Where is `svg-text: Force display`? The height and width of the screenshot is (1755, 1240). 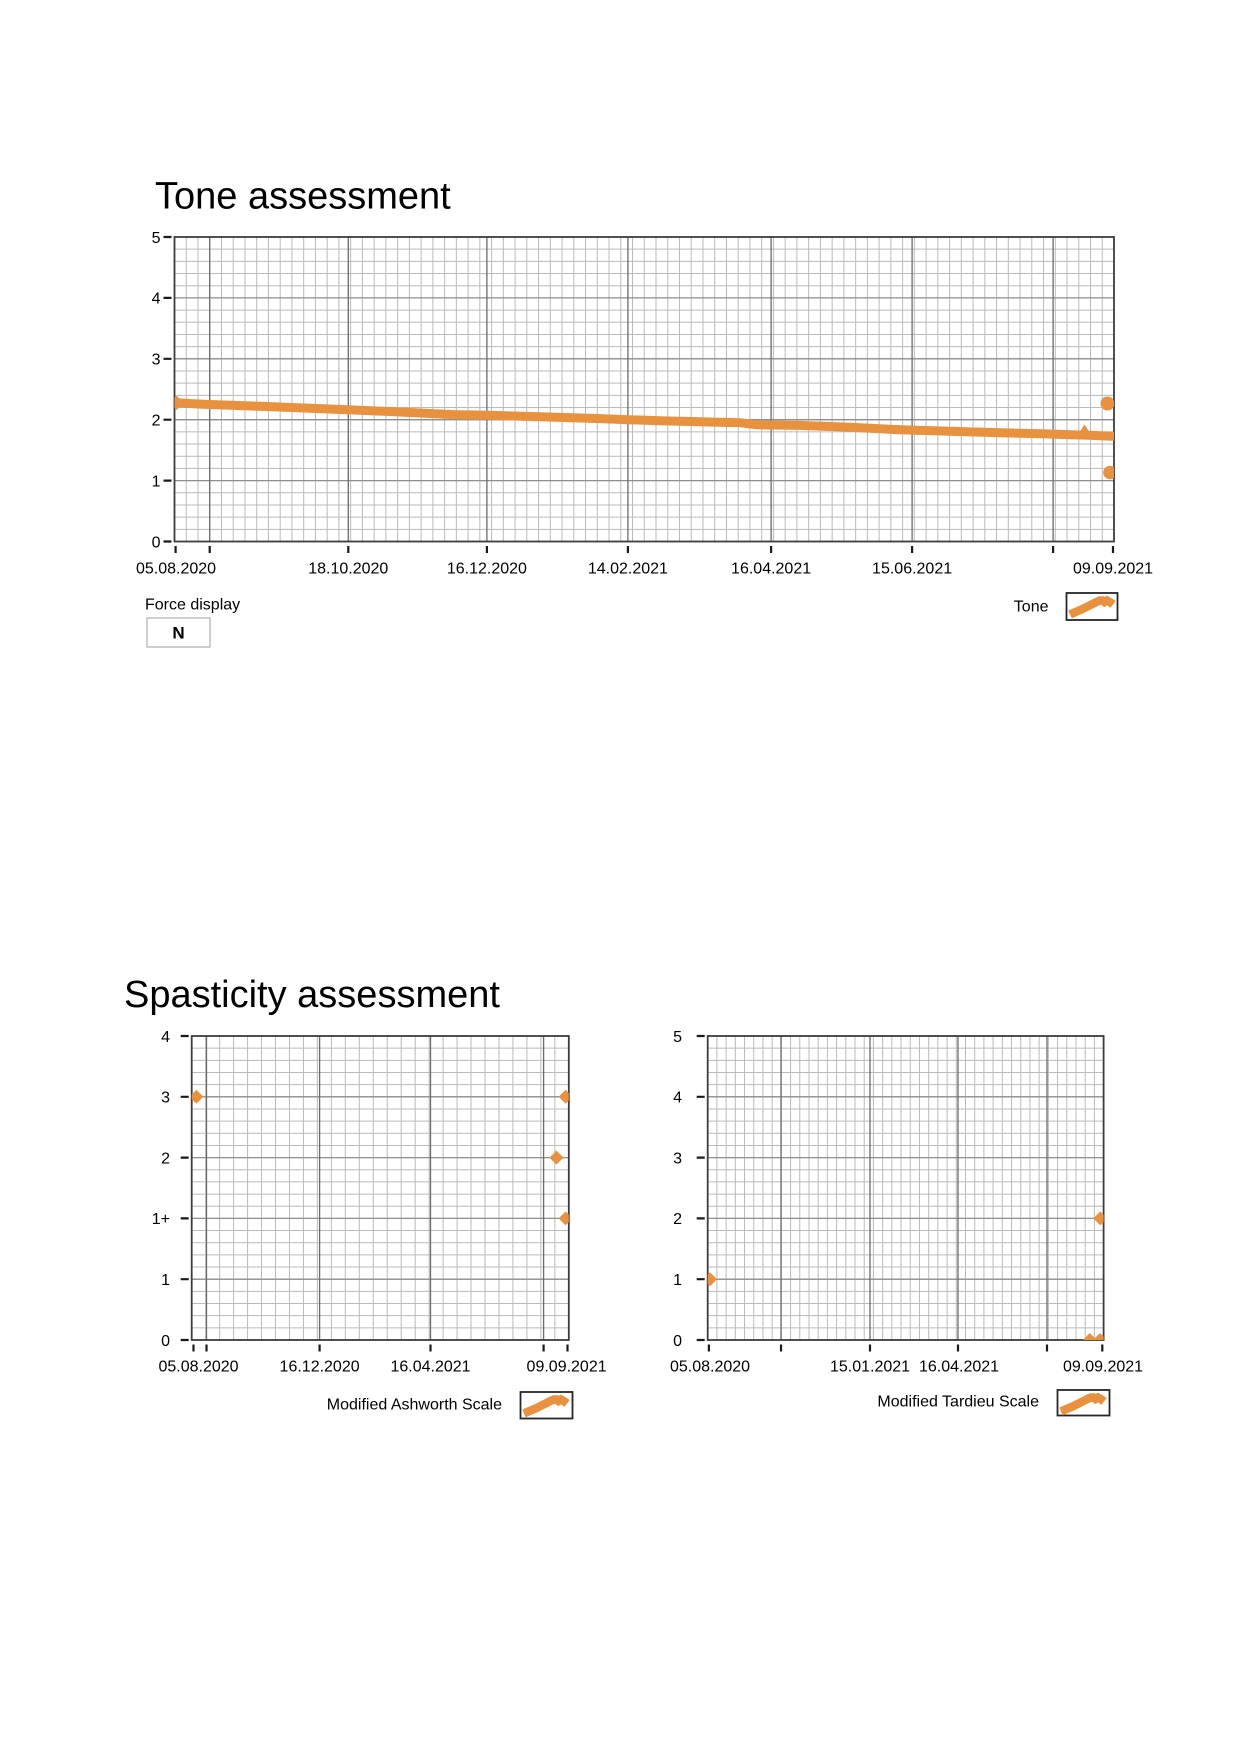 svg-text: Force display is located at coordinates (192, 605).